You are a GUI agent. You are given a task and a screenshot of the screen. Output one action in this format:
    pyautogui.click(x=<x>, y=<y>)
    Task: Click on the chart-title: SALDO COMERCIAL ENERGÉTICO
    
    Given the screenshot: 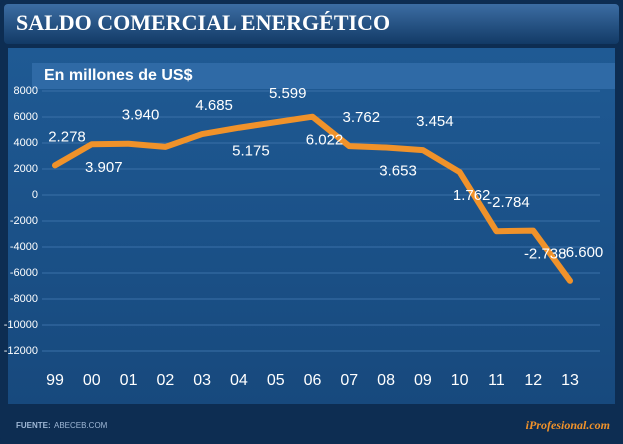 What is the action you would take?
    pyautogui.click(x=203, y=22)
    